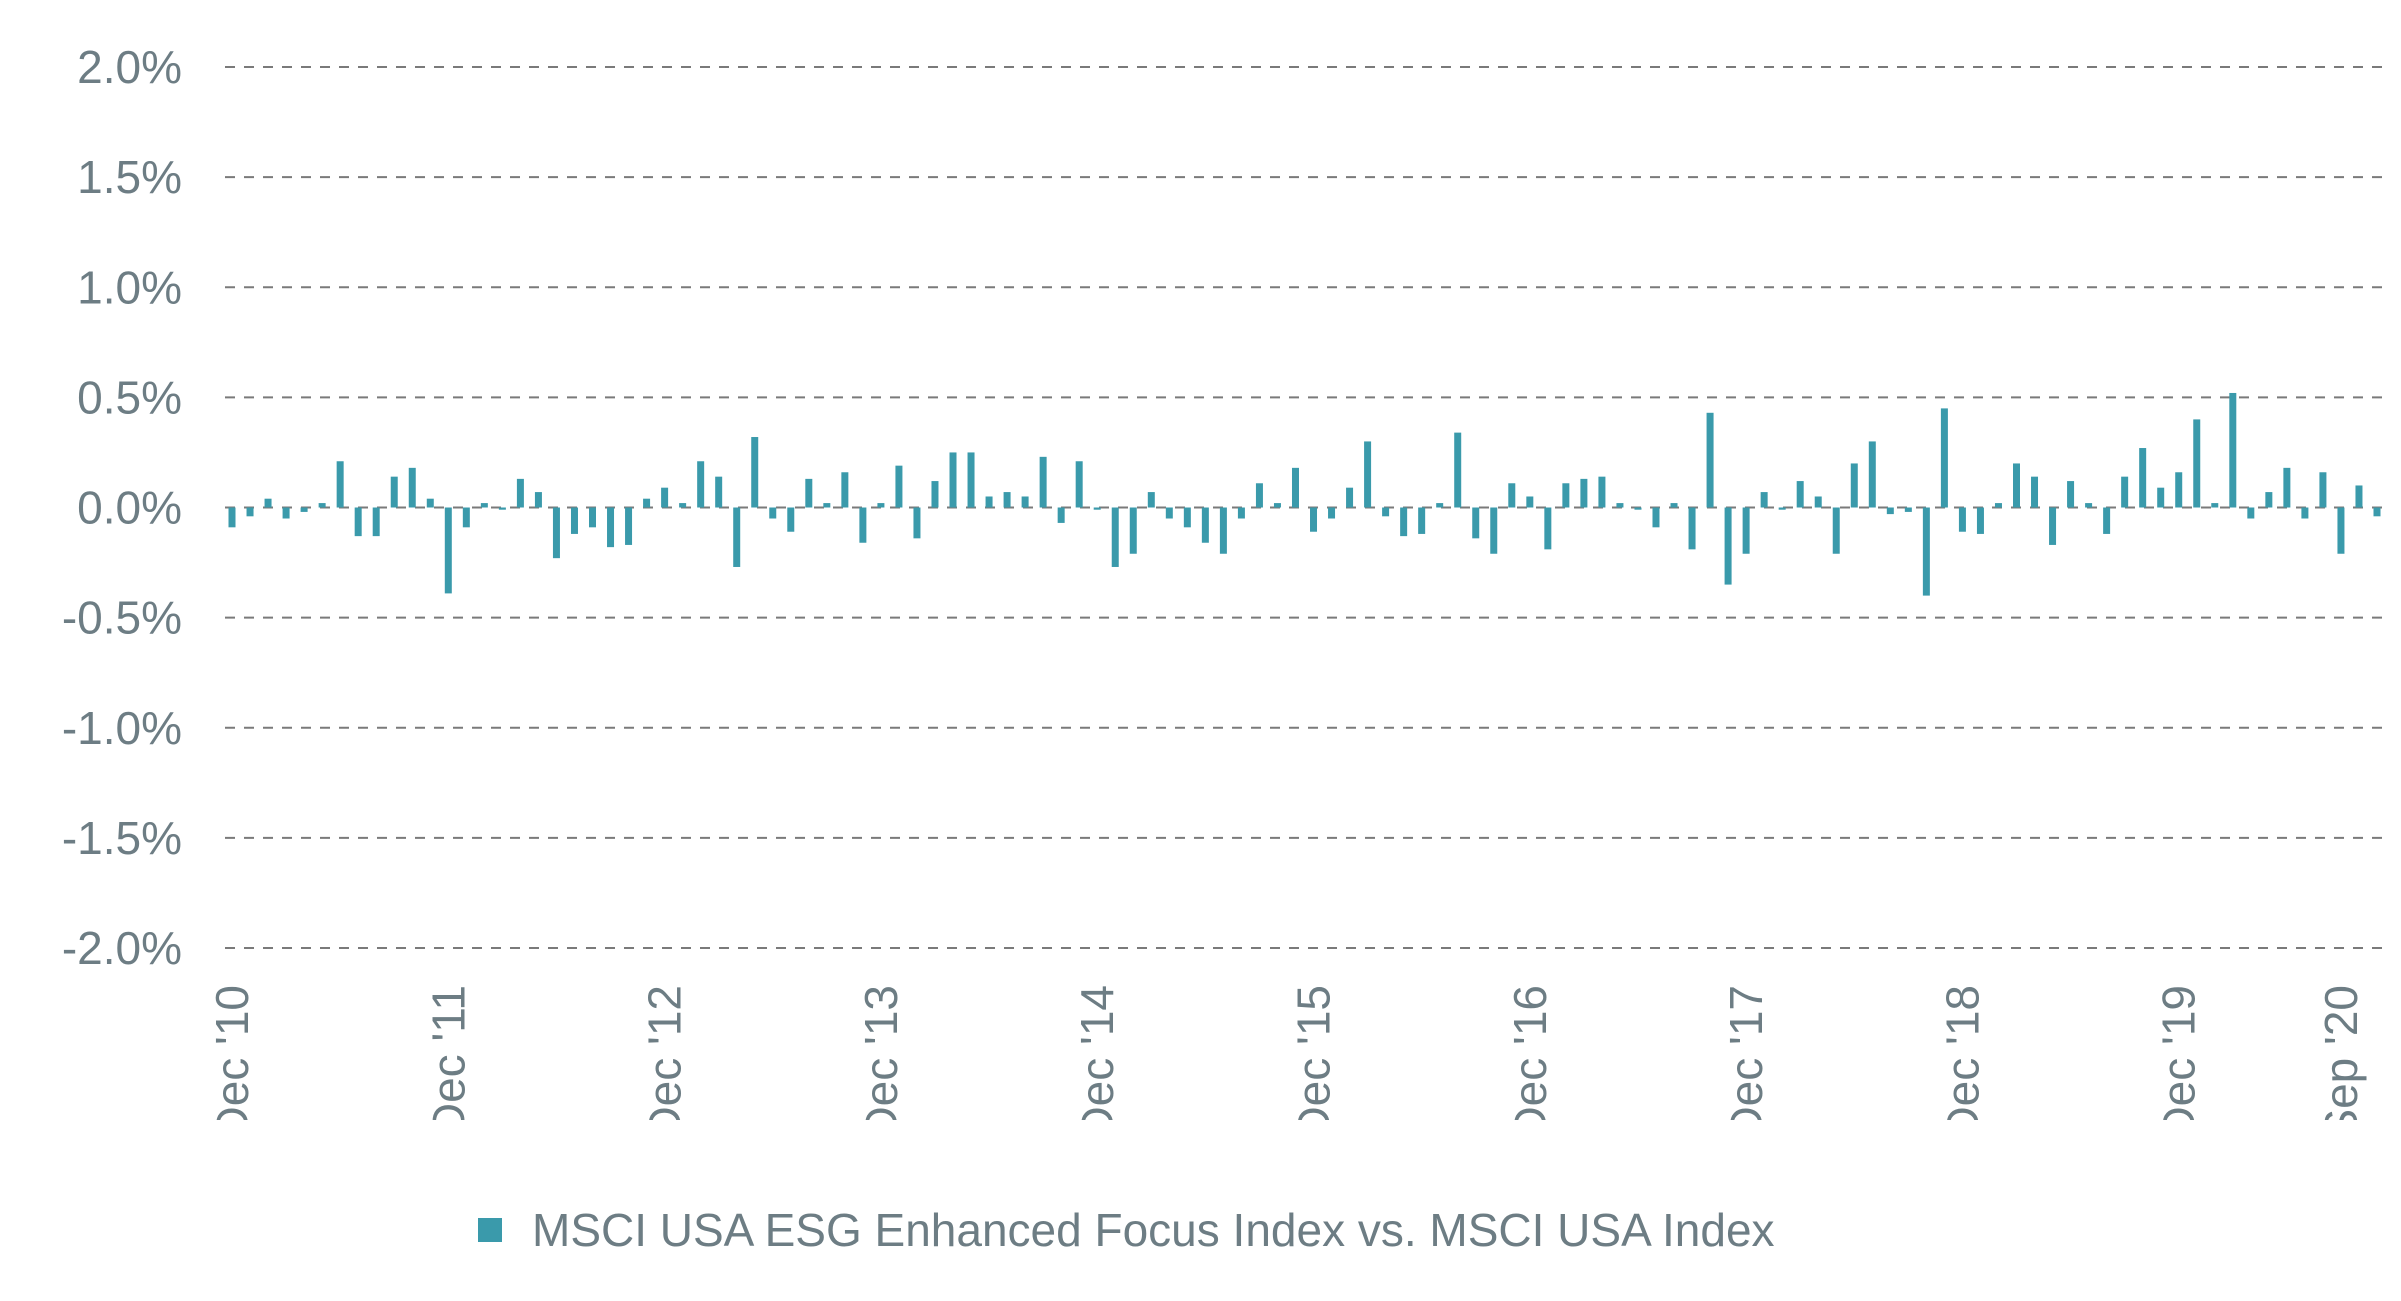 The image size is (2401, 1301). What do you see at coordinates (129, 177) in the screenshot?
I see `y-tick-label: 1.5%` at bounding box center [129, 177].